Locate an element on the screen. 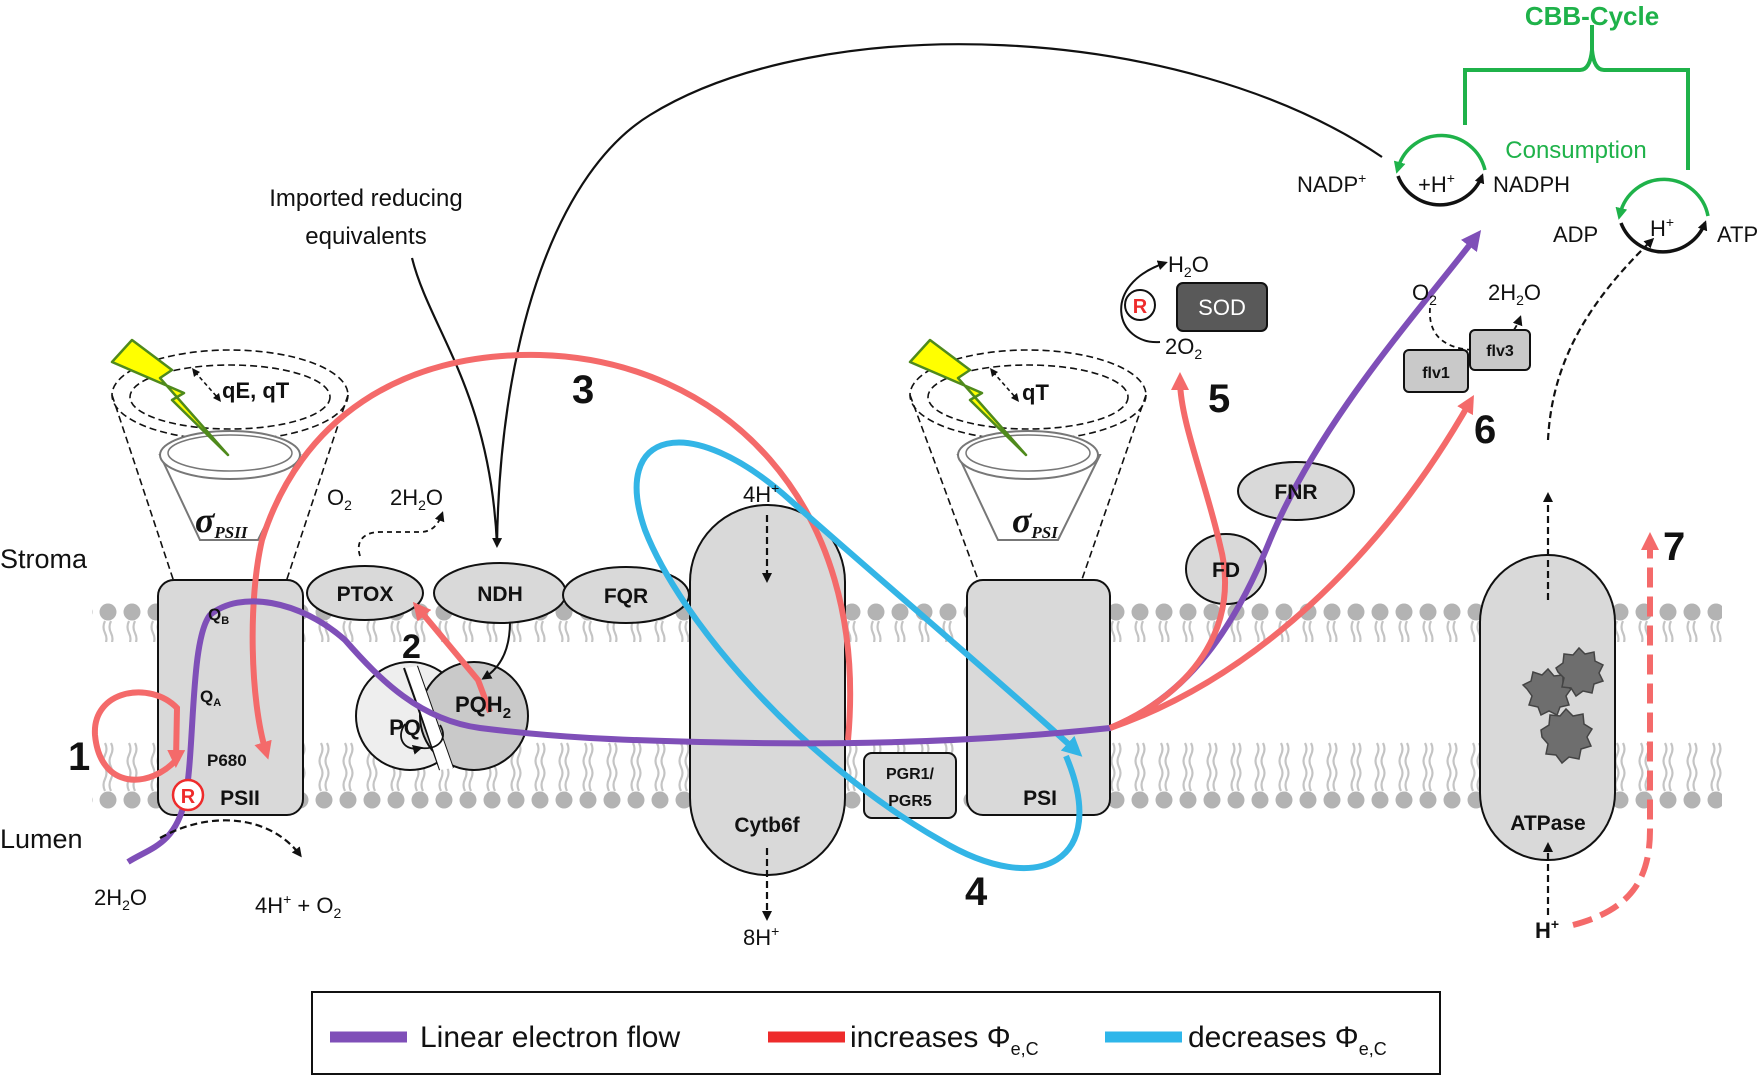 The height and width of the screenshot is (1079, 1764). fnr-label: FNR is located at coordinates (1295, 492).